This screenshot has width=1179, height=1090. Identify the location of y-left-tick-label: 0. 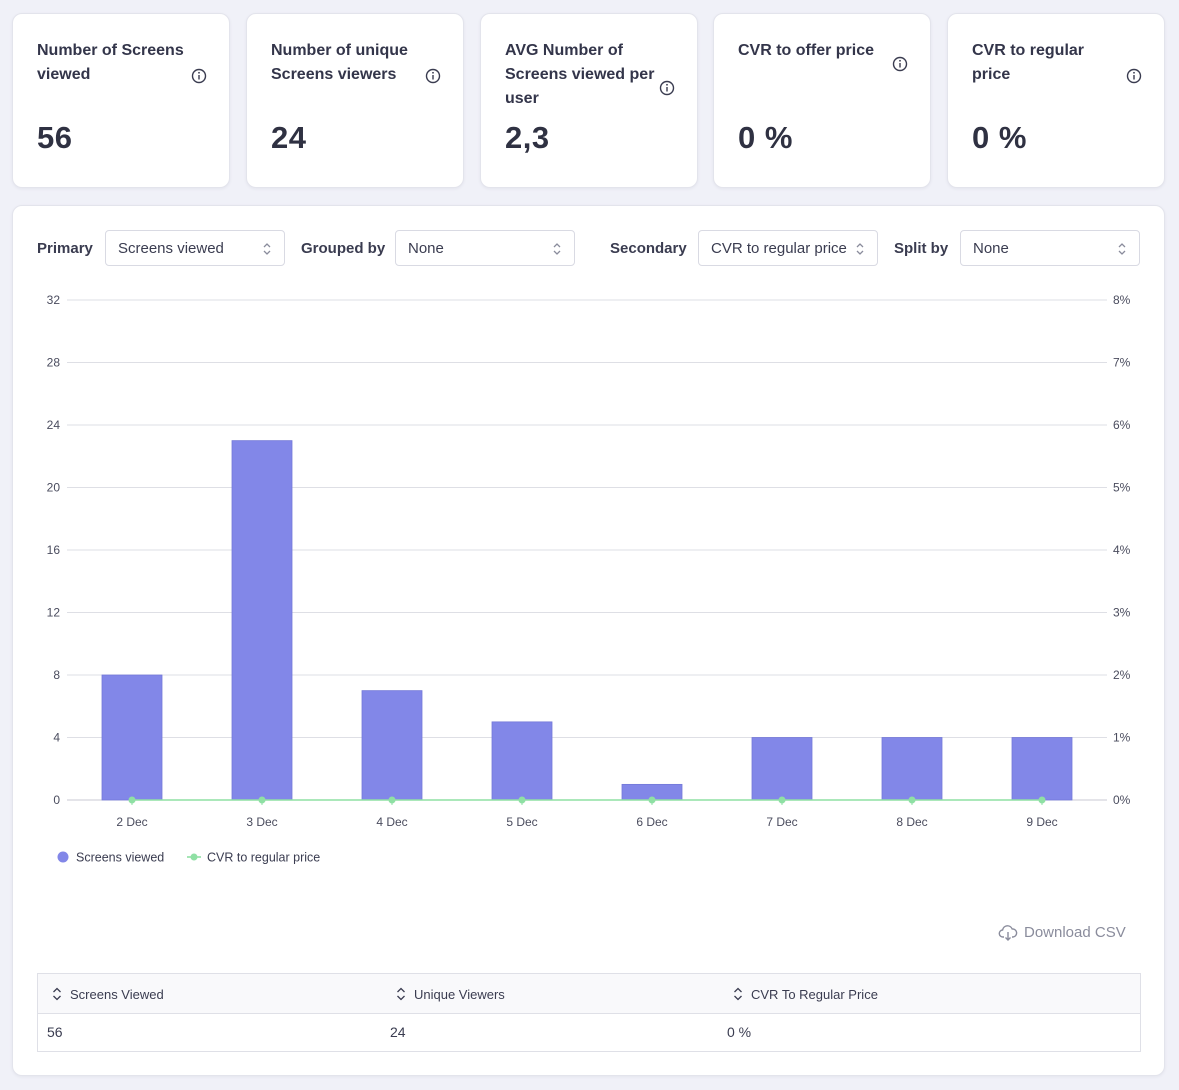
(56, 800).